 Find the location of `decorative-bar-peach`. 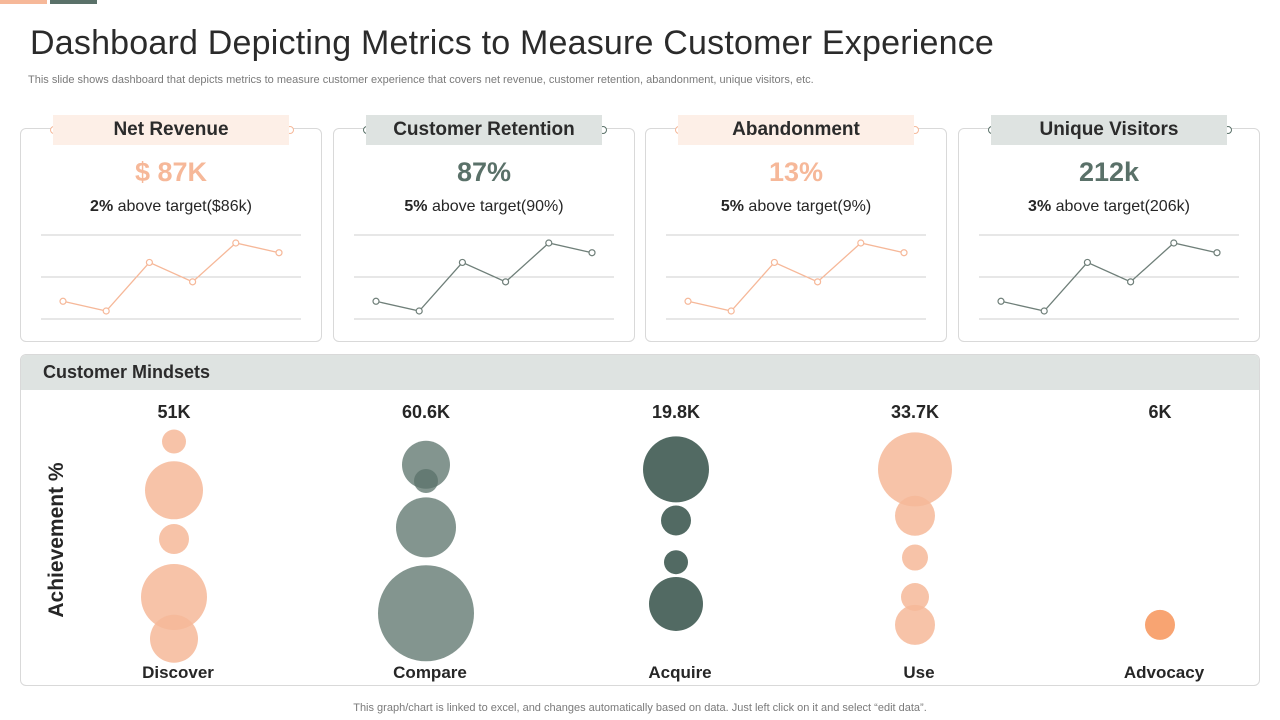

decorative-bar-peach is located at coordinates (23, 2).